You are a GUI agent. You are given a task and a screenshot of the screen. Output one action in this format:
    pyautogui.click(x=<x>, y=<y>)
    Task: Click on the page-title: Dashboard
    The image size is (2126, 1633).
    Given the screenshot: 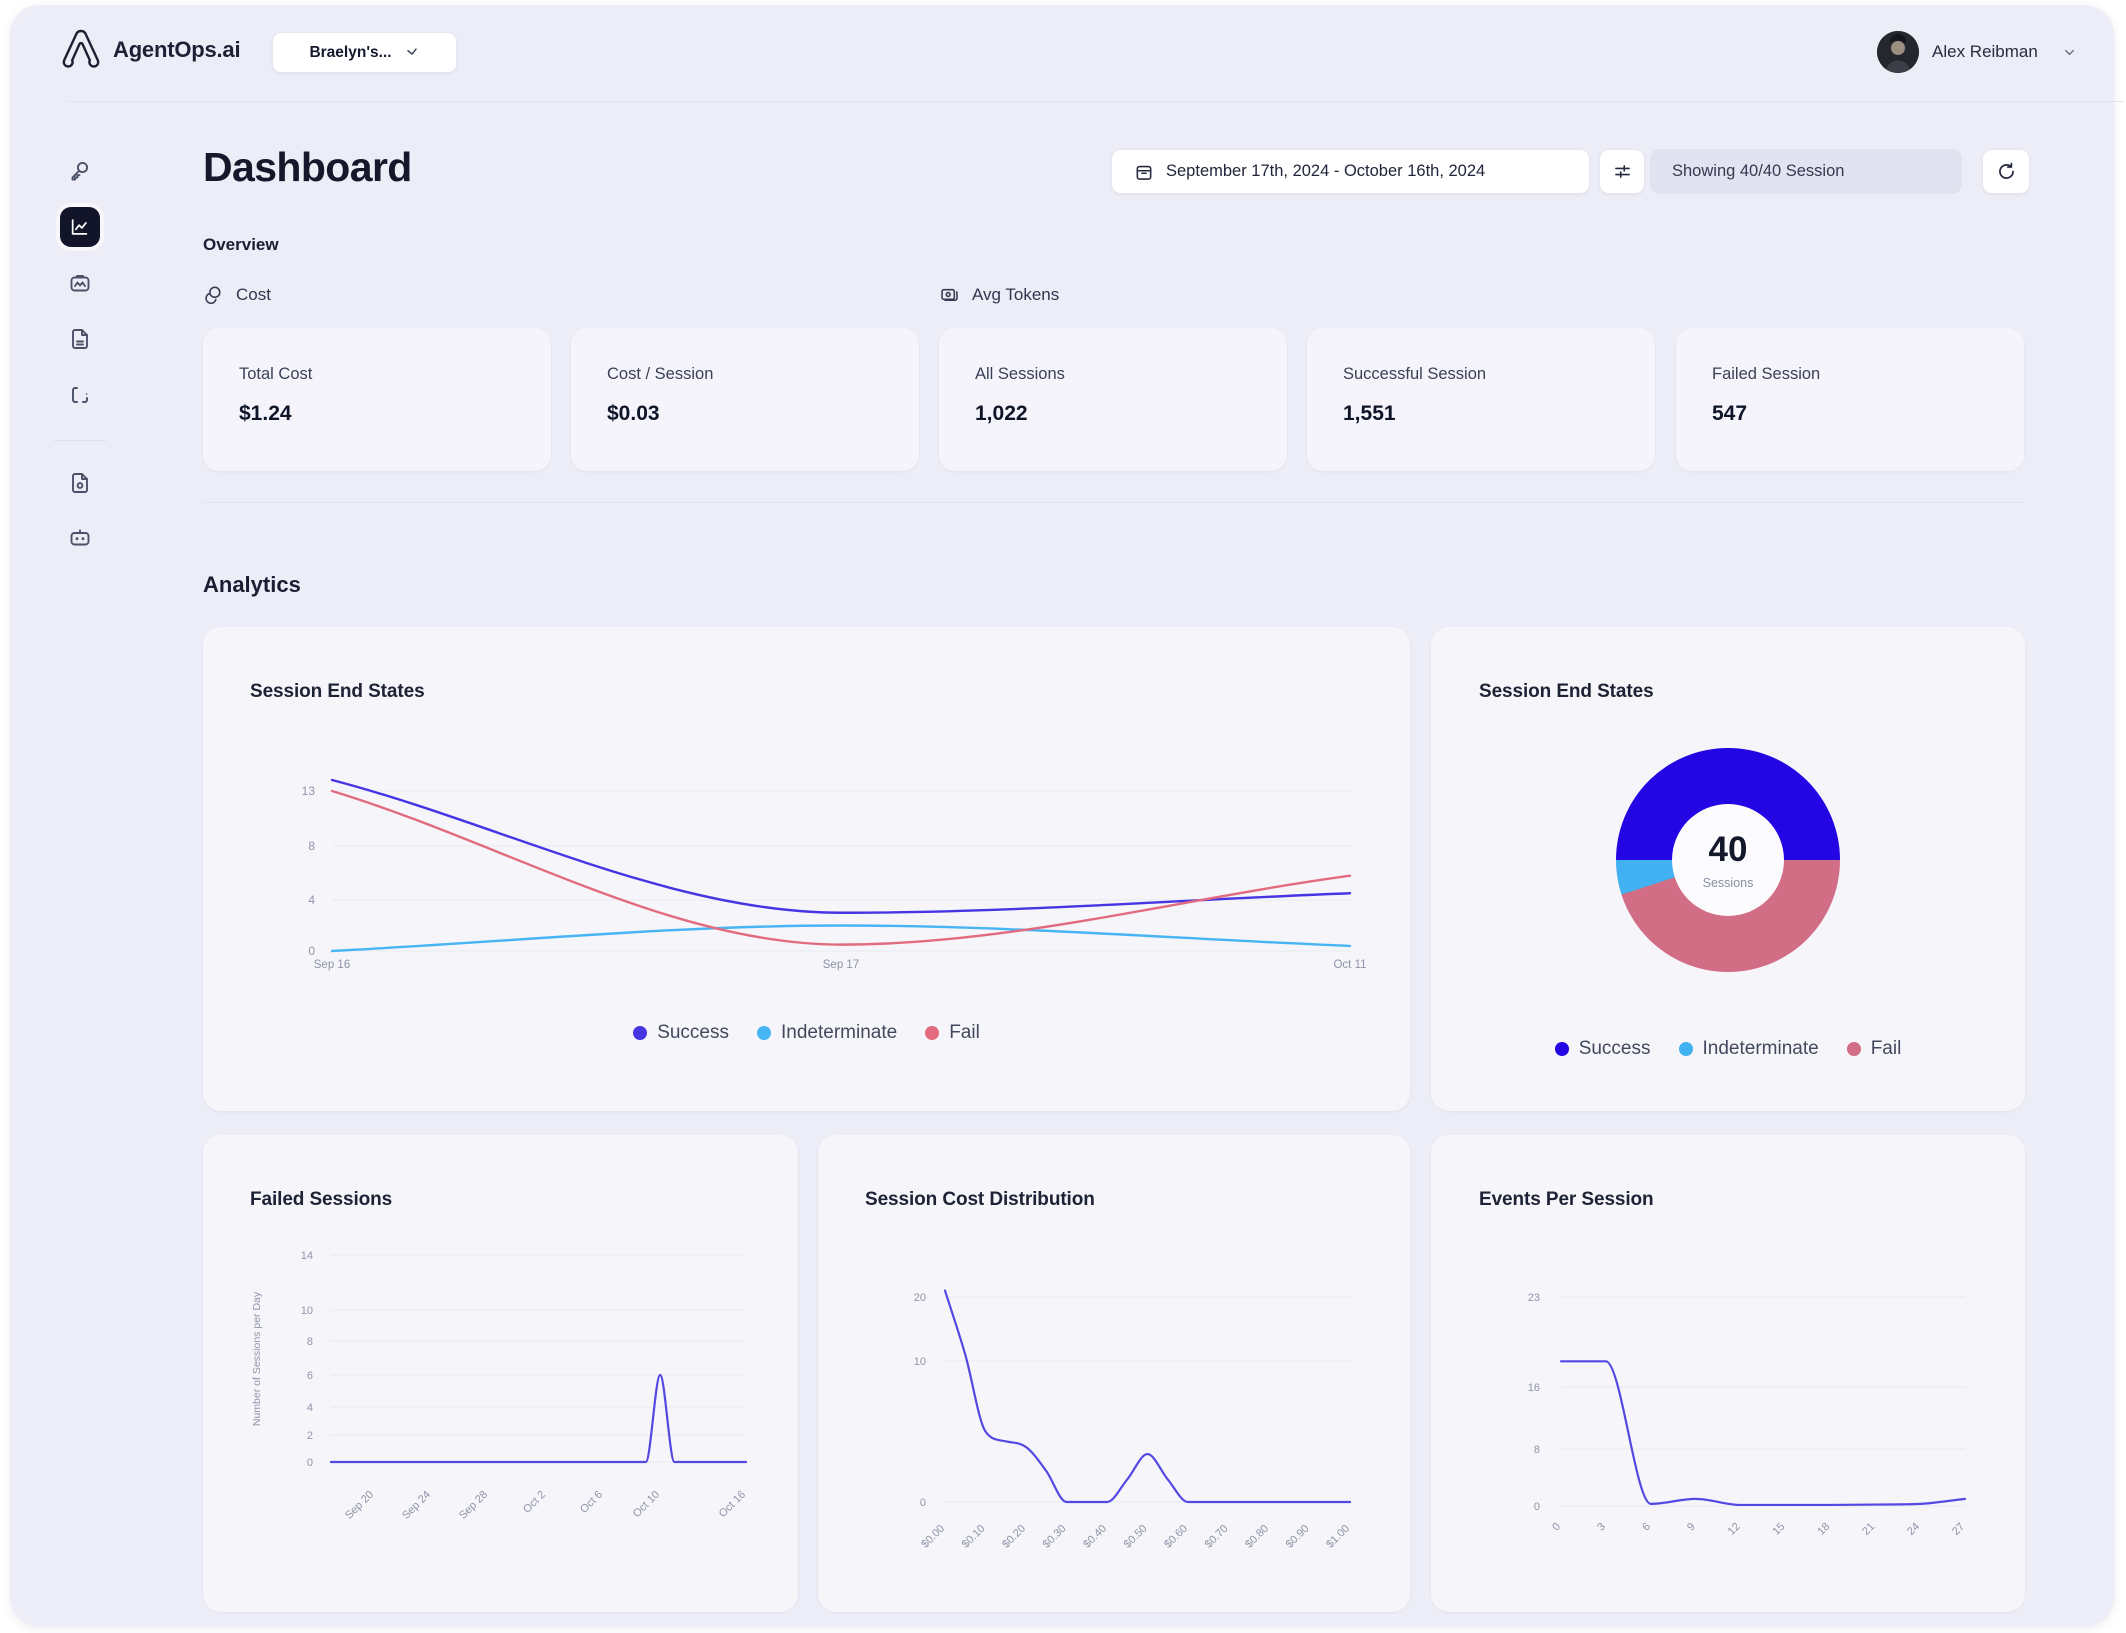 What is the action you would take?
    pyautogui.click(x=307, y=167)
    